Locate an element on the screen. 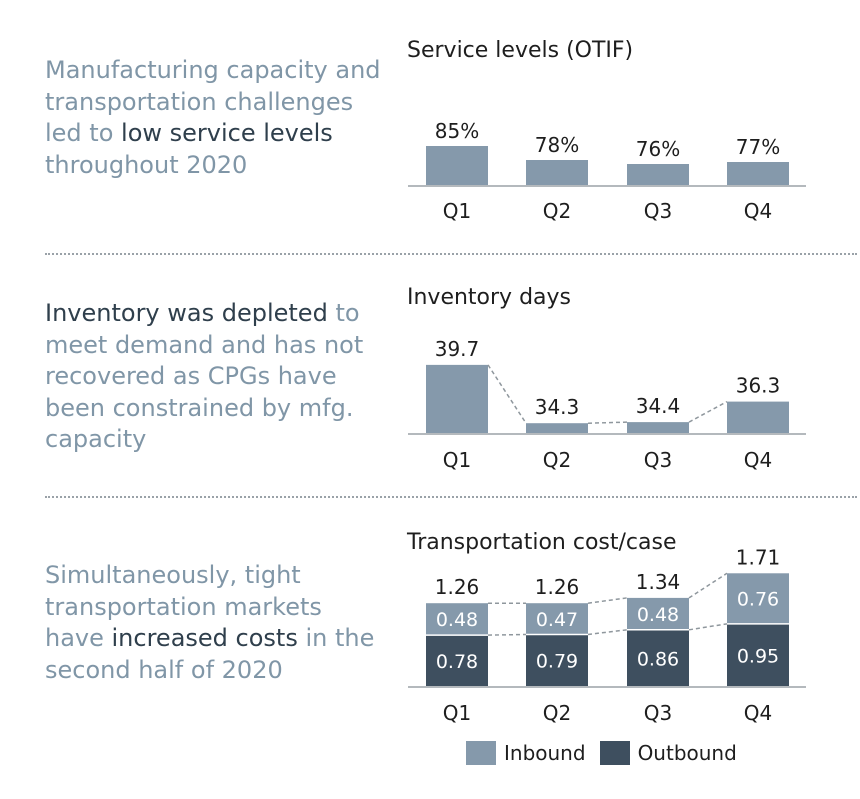 Image resolution: width=860 pixels, height=799 pixels. transportation-chart-title: Transportation cost/case is located at coordinates (542, 542).